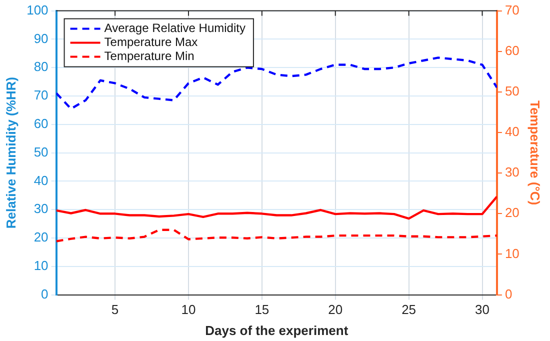 This screenshot has width=550, height=341. What do you see at coordinates (277, 330) in the screenshot?
I see `x-axis-title: Days of the experiment` at bounding box center [277, 330].